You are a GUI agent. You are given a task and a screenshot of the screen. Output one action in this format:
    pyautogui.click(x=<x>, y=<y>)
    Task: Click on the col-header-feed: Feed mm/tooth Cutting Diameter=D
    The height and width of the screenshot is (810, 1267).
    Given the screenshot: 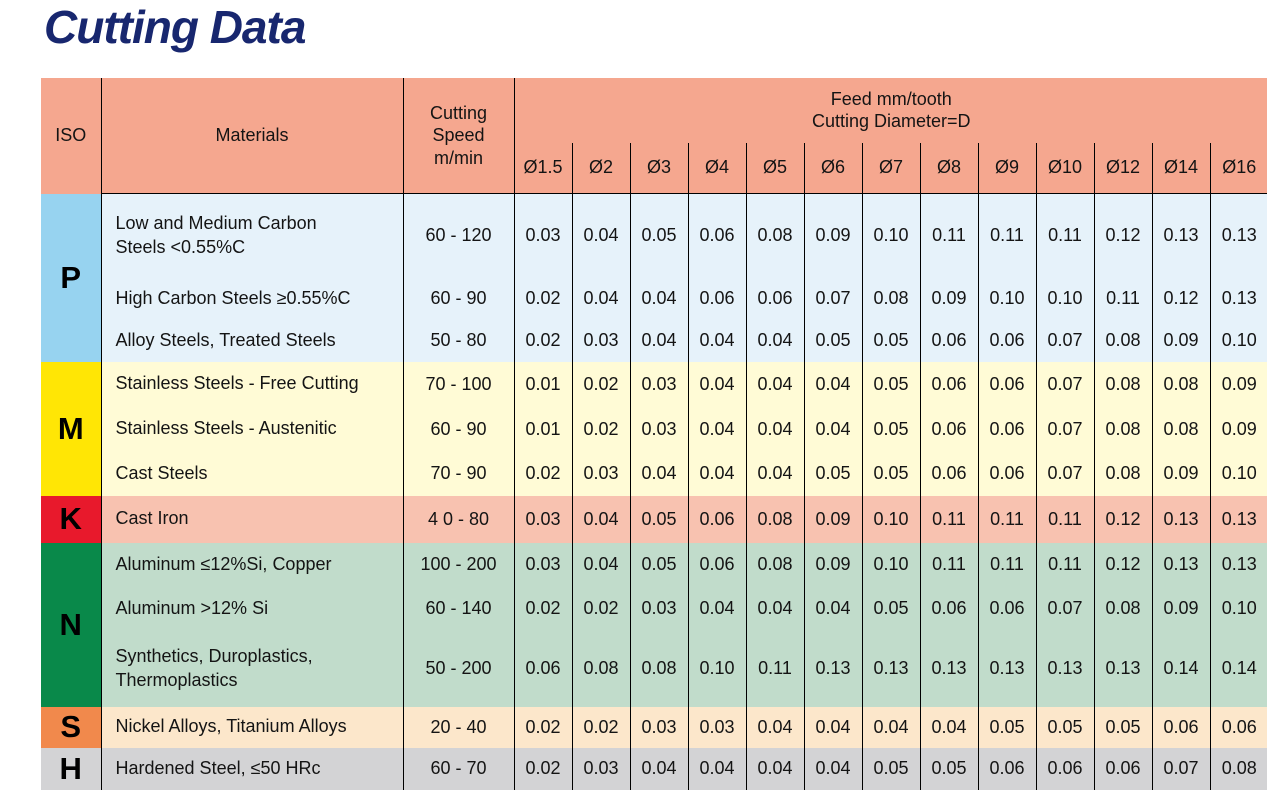 What is the action you would take?
    pyautogui.click(x=890, y=110)
    